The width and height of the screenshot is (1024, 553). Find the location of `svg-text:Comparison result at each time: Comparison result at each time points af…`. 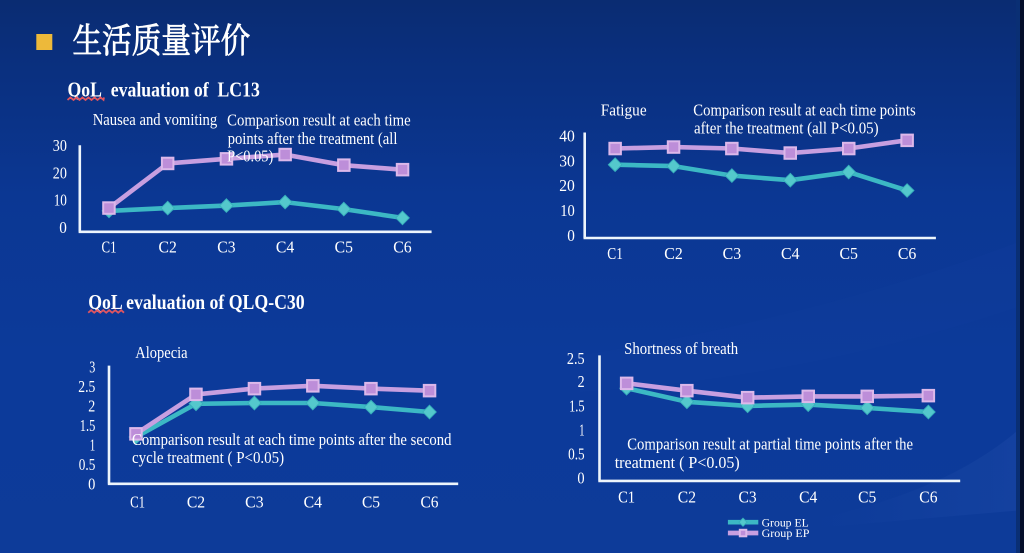

svg-text:Comparison result at each time: Comparison result at each time points af… is located at coordinates (292, 439).